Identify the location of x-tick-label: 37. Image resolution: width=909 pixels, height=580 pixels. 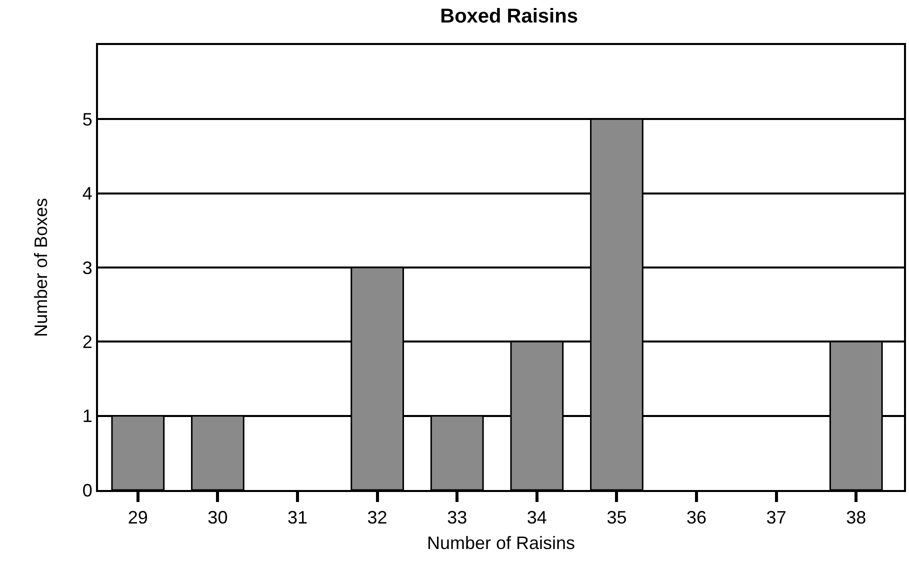
(776, 518).